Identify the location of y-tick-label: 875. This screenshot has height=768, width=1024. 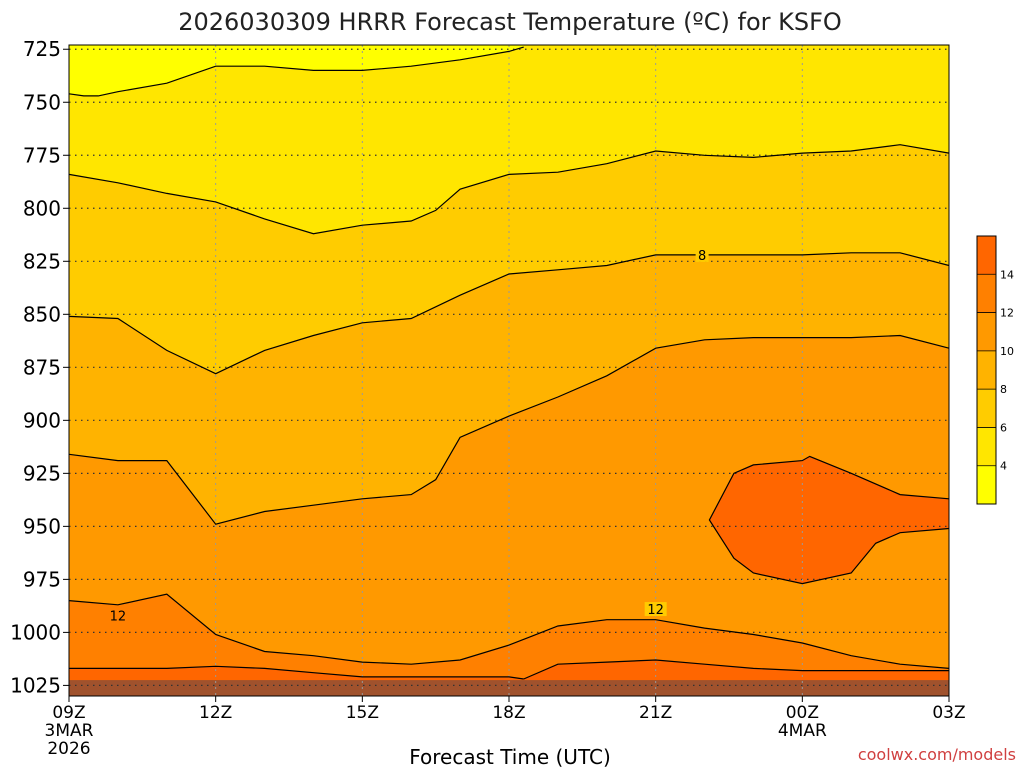
(42, 367).